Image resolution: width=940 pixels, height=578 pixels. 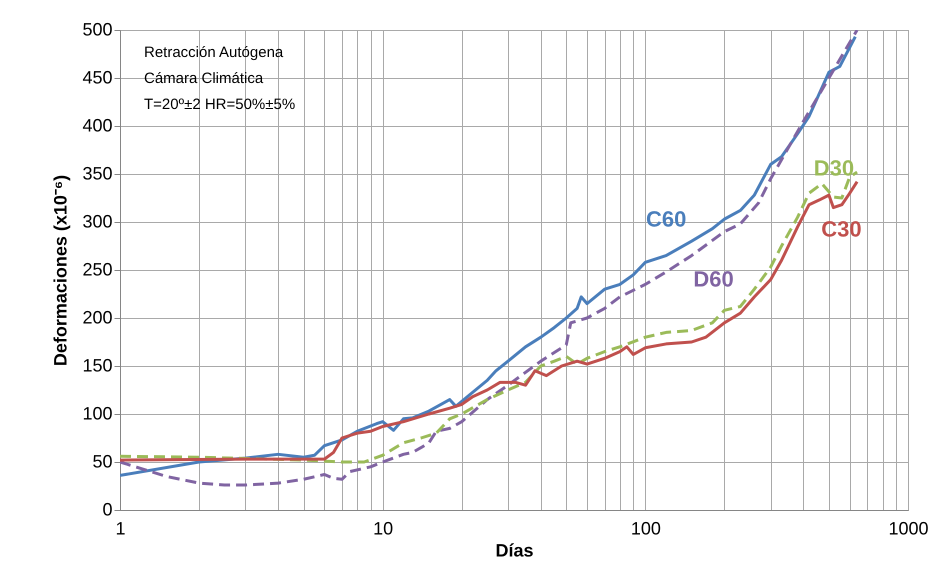 What do you see at coordinates (220, 104) in the screenshot?
I see `annotation: T=20º±2 HR=50%±5%` at bounding box center [220, 104].